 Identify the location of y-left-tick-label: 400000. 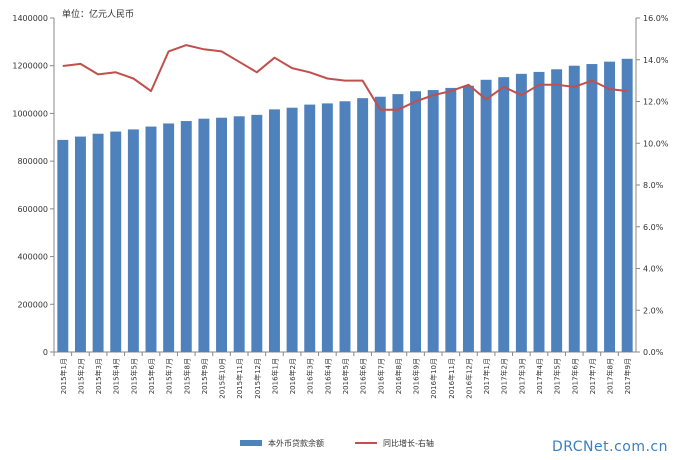
(32, 257).